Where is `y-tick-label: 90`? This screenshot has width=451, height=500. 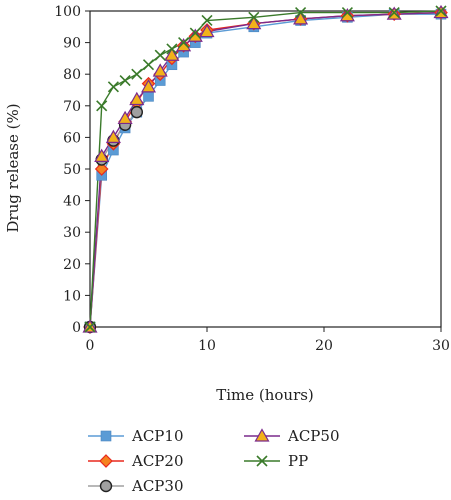
y-tick-label: 90 is located at coordinates (72, 44).